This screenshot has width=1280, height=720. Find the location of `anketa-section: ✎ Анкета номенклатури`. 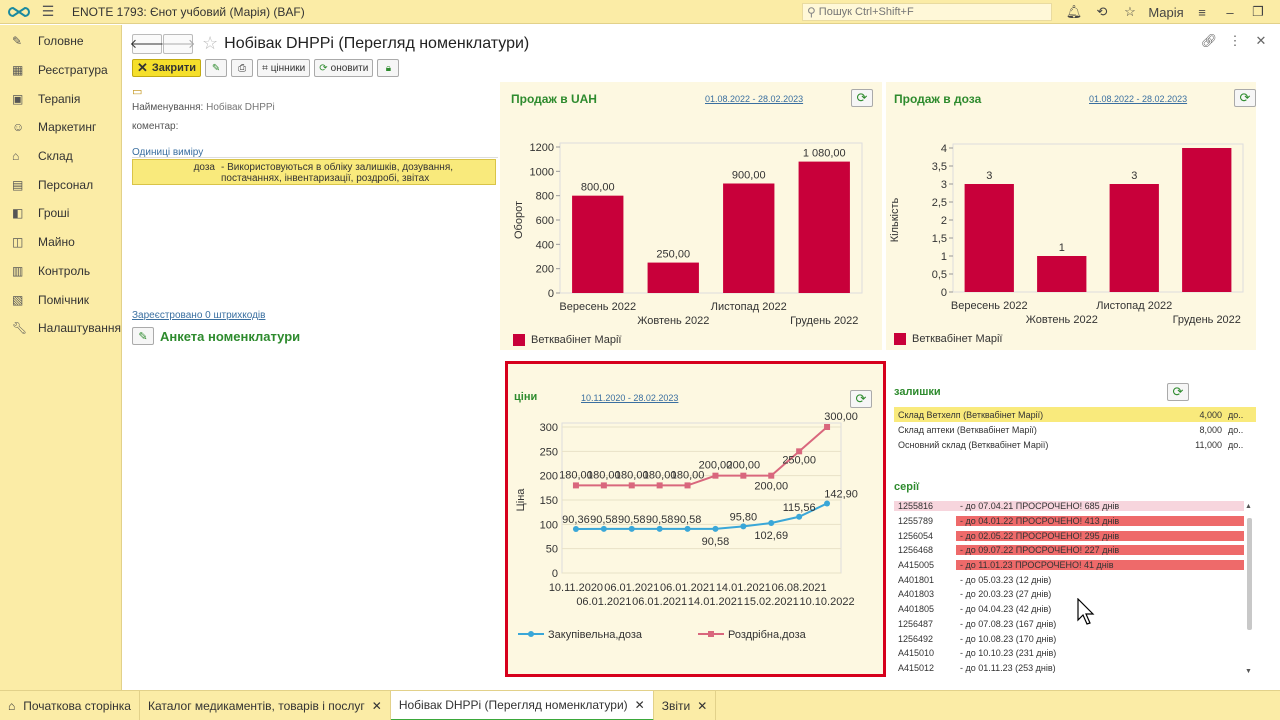

anketa-section: ✎ Анкета номенклатури is located at coordinates (216, 336).